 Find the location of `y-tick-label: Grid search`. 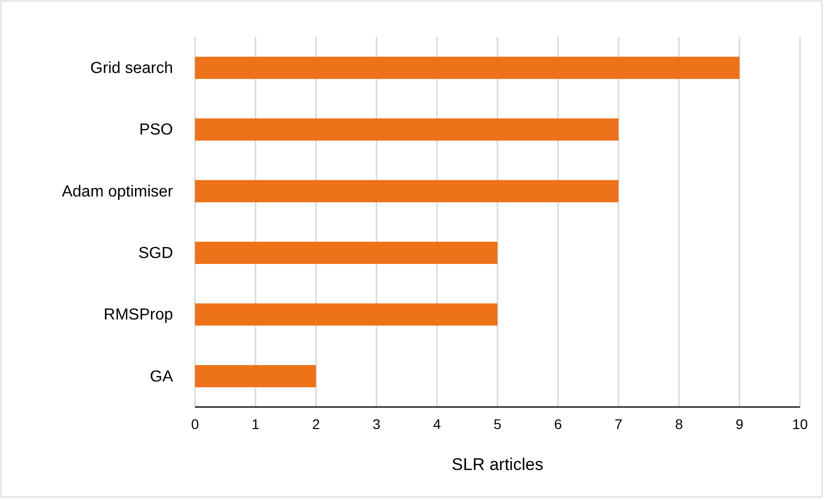

y-tick-label: Grid search is located at coordinates (131, 68).